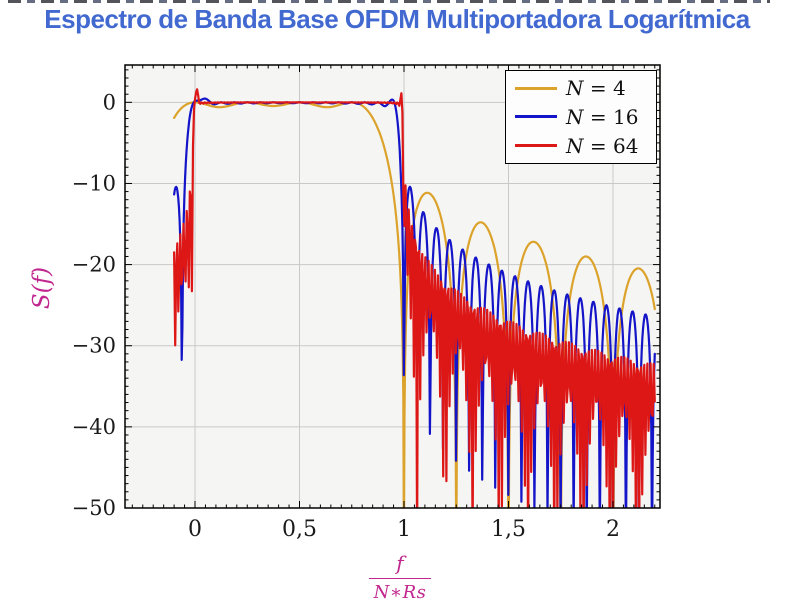 This screenshot has height=604, width=794. Describe the element at coordinates (94, 508) in the screenshot. I see `y-tick-label: −50` at that location.